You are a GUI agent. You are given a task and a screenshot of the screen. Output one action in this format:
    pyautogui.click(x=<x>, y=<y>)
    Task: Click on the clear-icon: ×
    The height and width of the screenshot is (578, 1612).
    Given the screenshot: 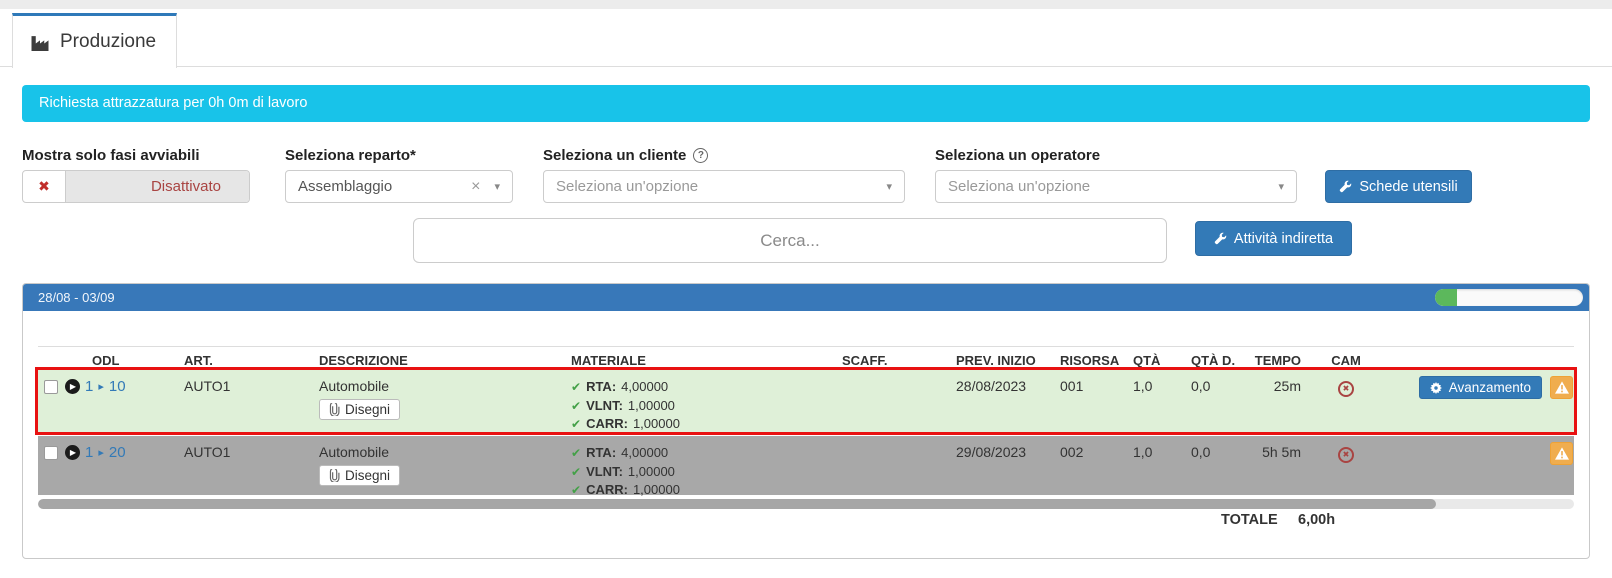 What is the action you would take?
    pyautogui.click(x=476, y=186)
    